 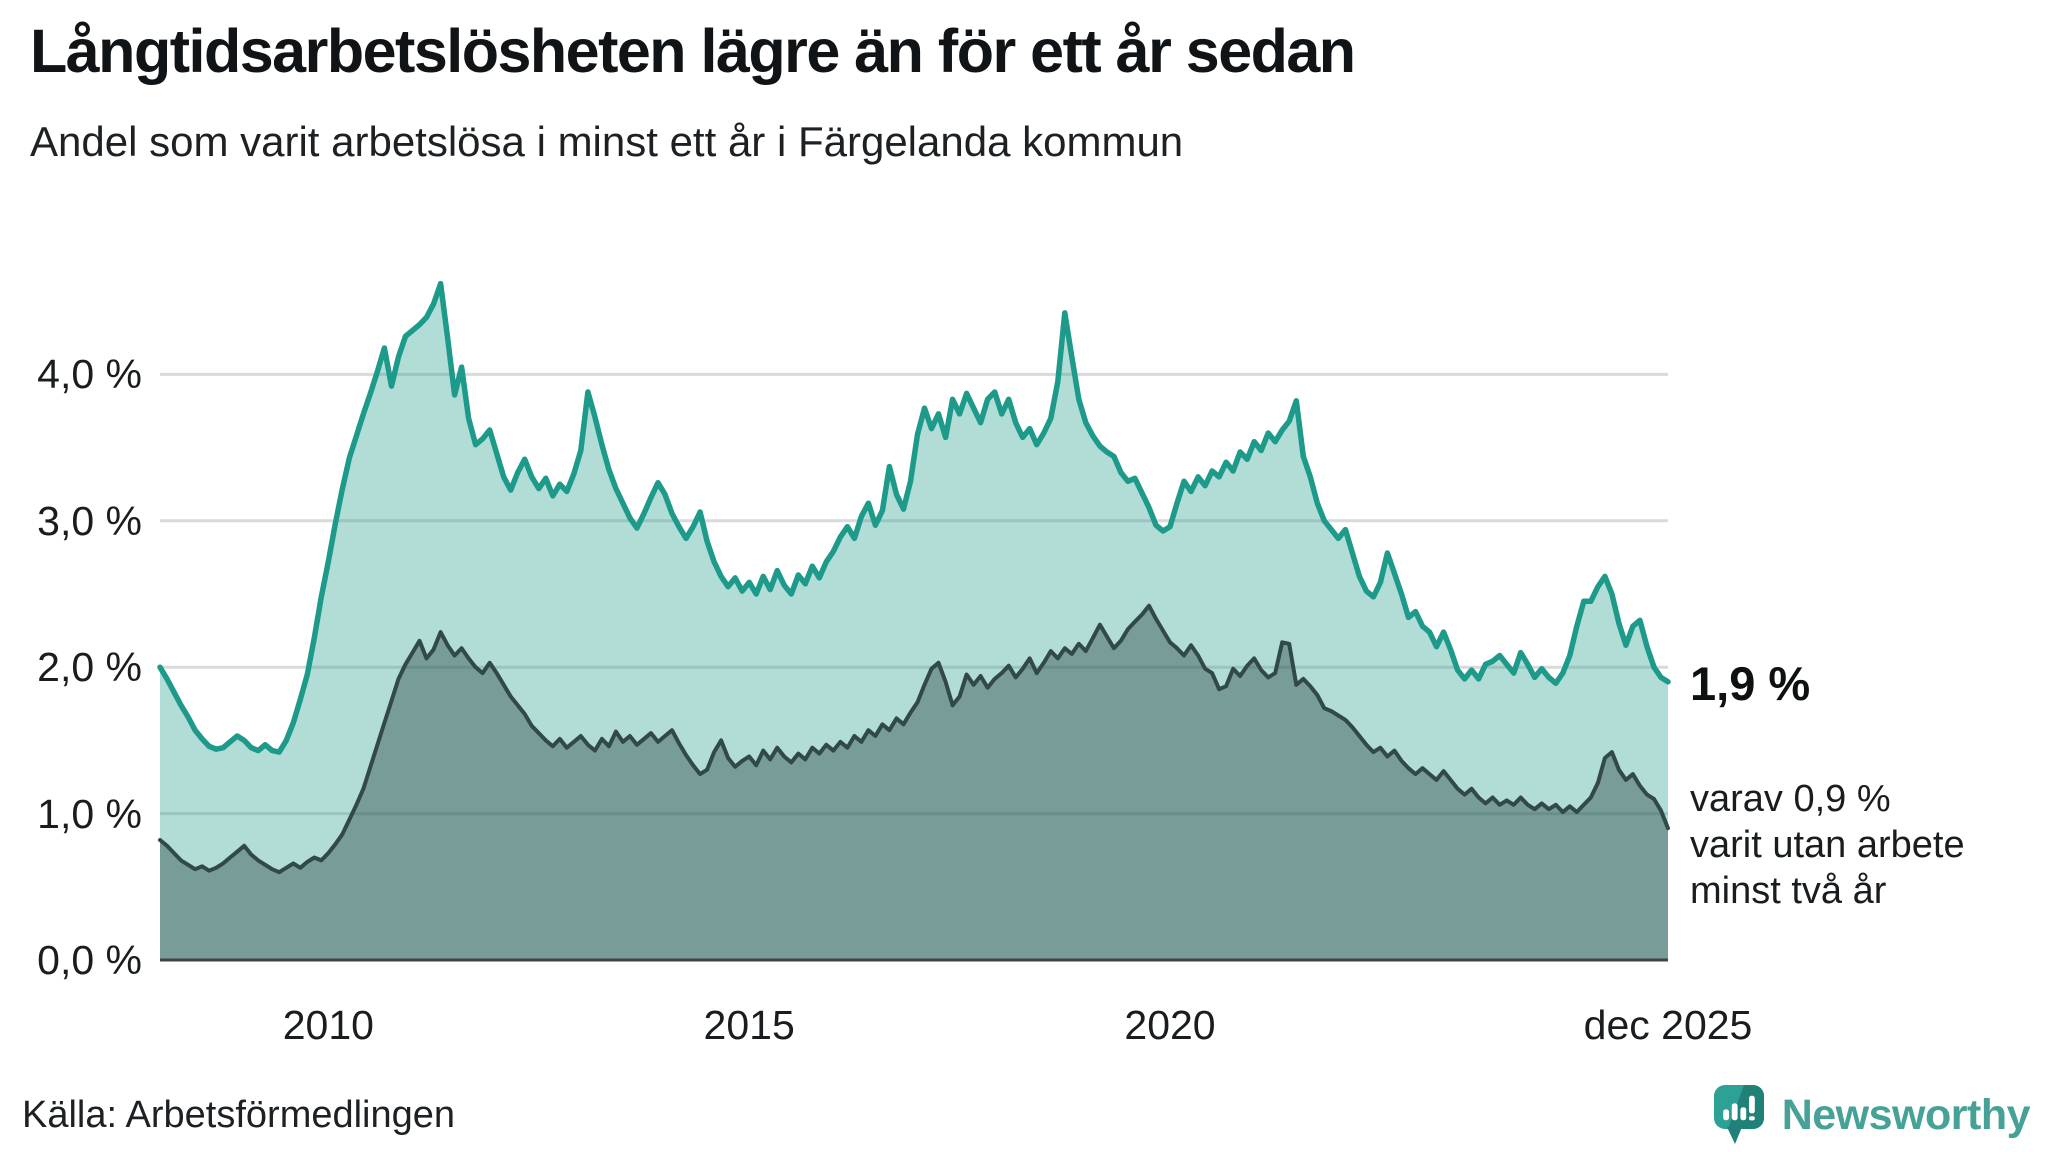 I want to click on sub-annotation-line-2: varit utan arbete, so click(x=1827, y=845).